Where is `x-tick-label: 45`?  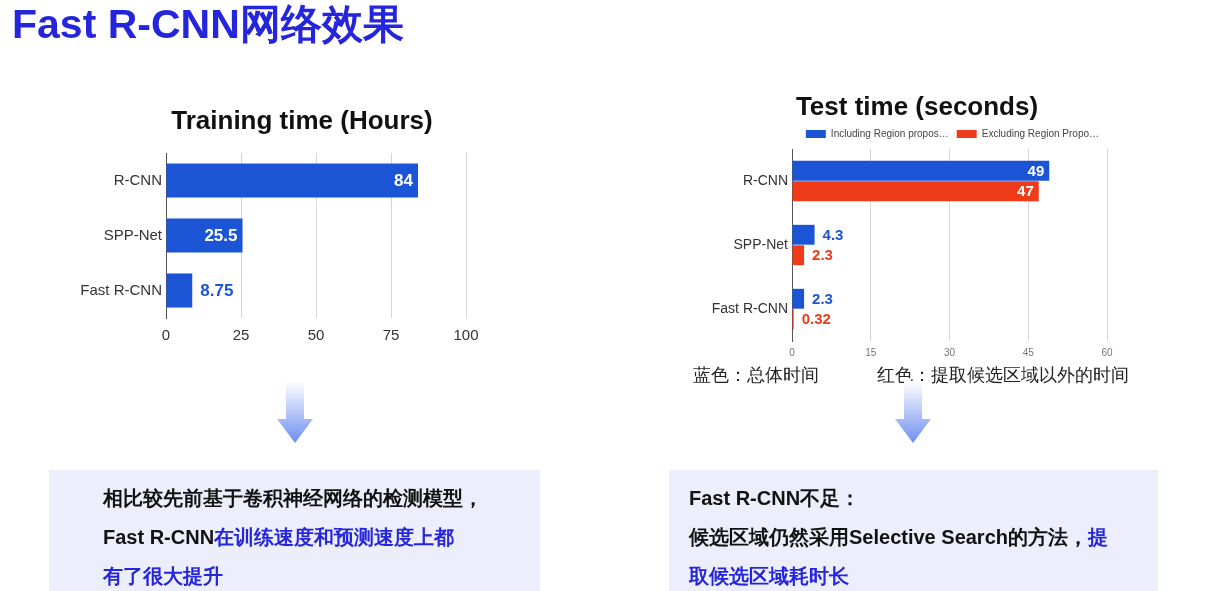 x-tick-label: 45 is located at coordinates (1028, 352).